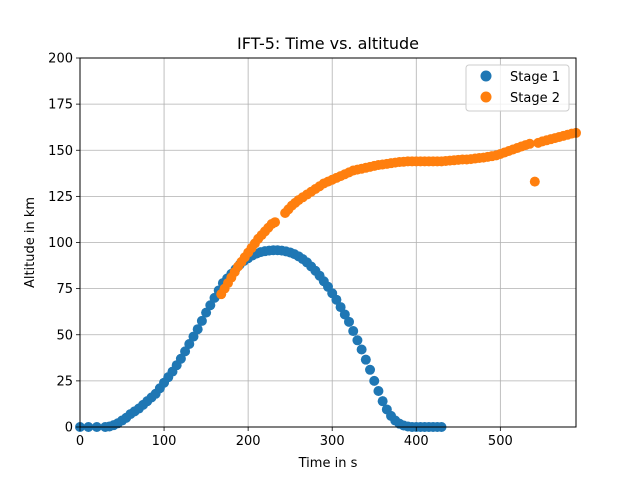  What do you see at coordinates (416, 441) in the screenshot?
I see `x-tick-label: 400` at bounding box center [416, 441].